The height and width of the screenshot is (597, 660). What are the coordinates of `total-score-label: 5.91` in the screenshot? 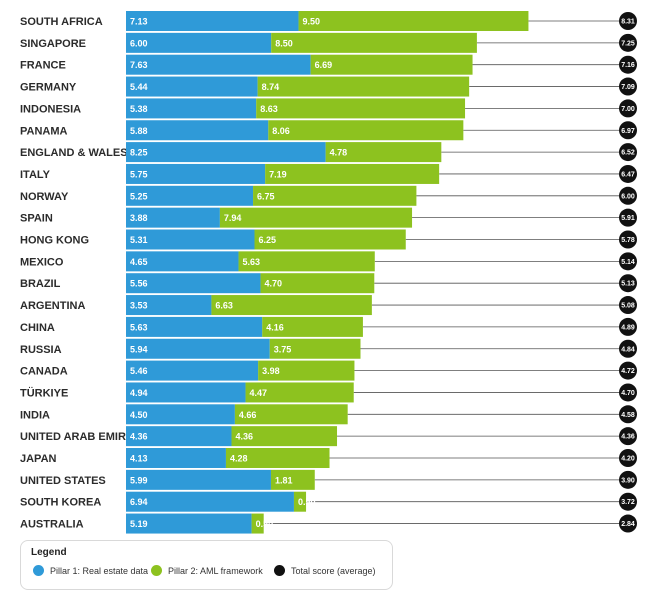 It's located at (628, 218).